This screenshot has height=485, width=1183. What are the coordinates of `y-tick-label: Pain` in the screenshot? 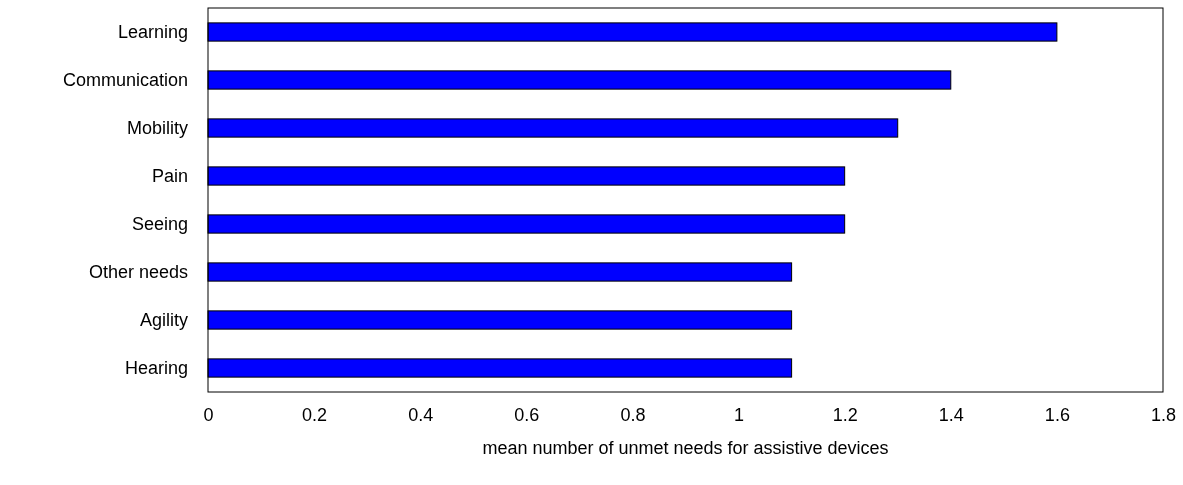 It's located at (169, 175).